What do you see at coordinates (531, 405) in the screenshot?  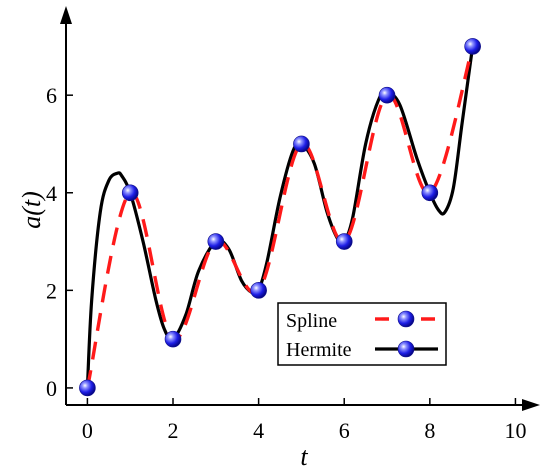 I see `x-axis-arrow-icon` at bounding box center [531, 405].